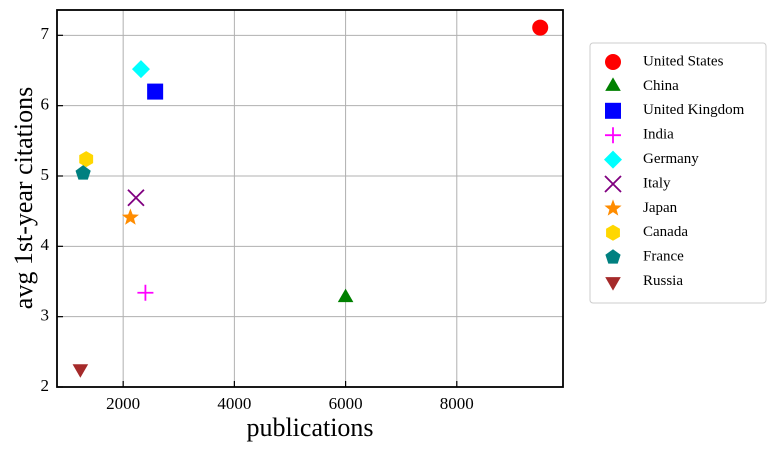 The width and height of the screenshot is (775, 453). Describe the element at coordinates (309, 427) in the screenshot. I see `x-axis-label: publications` at that location.